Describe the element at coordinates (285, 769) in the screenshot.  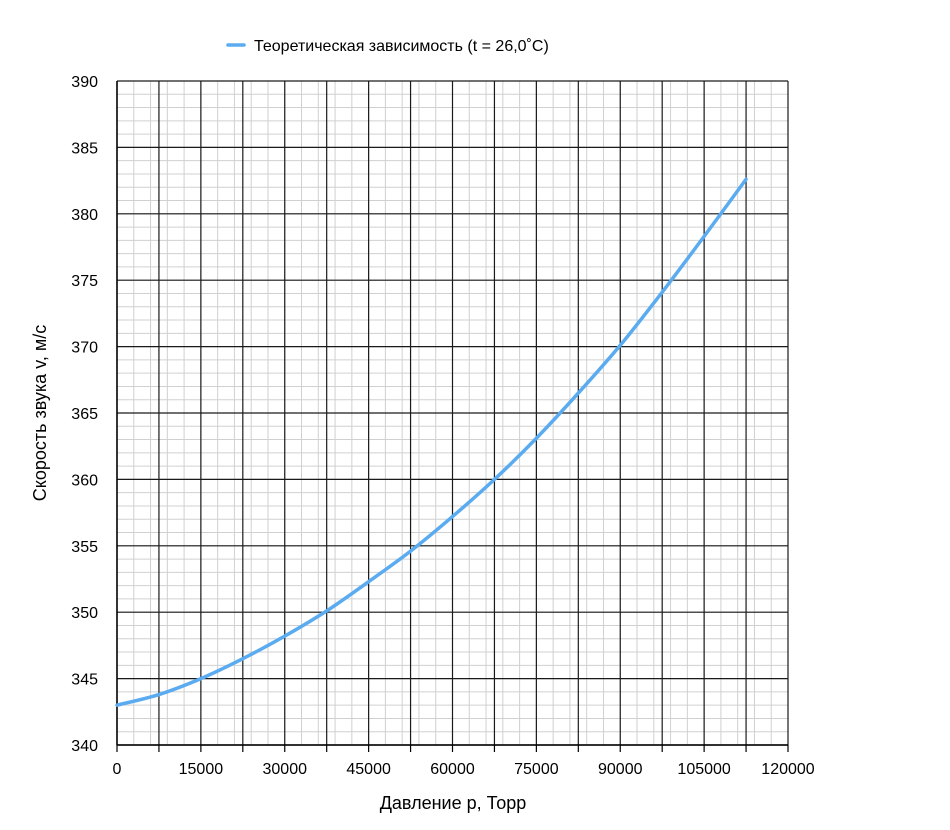
I see `x-tick-label: 30000` at that location.